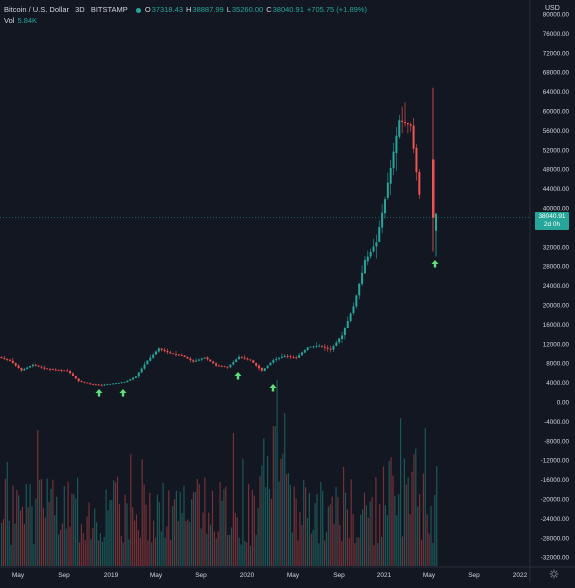  Describe the element at coordinates (552, 224) in the screenshot. I see `bar-countdown: 2d 0h` at that location.